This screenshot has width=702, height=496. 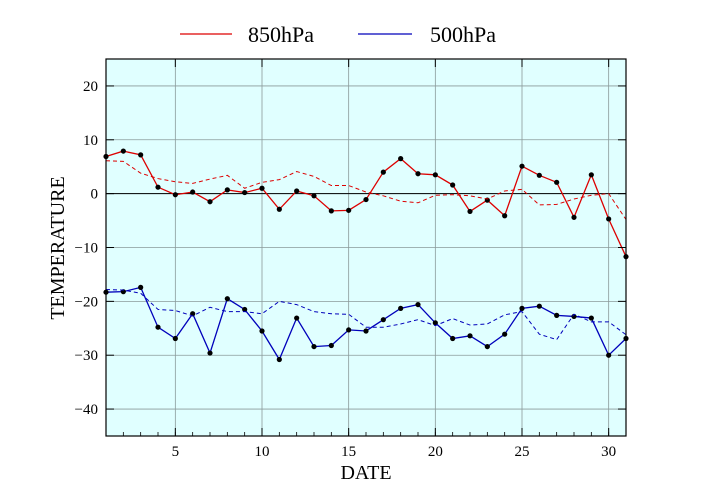 I want to click on x-tick-label: 30, so click(x=608, y=452).